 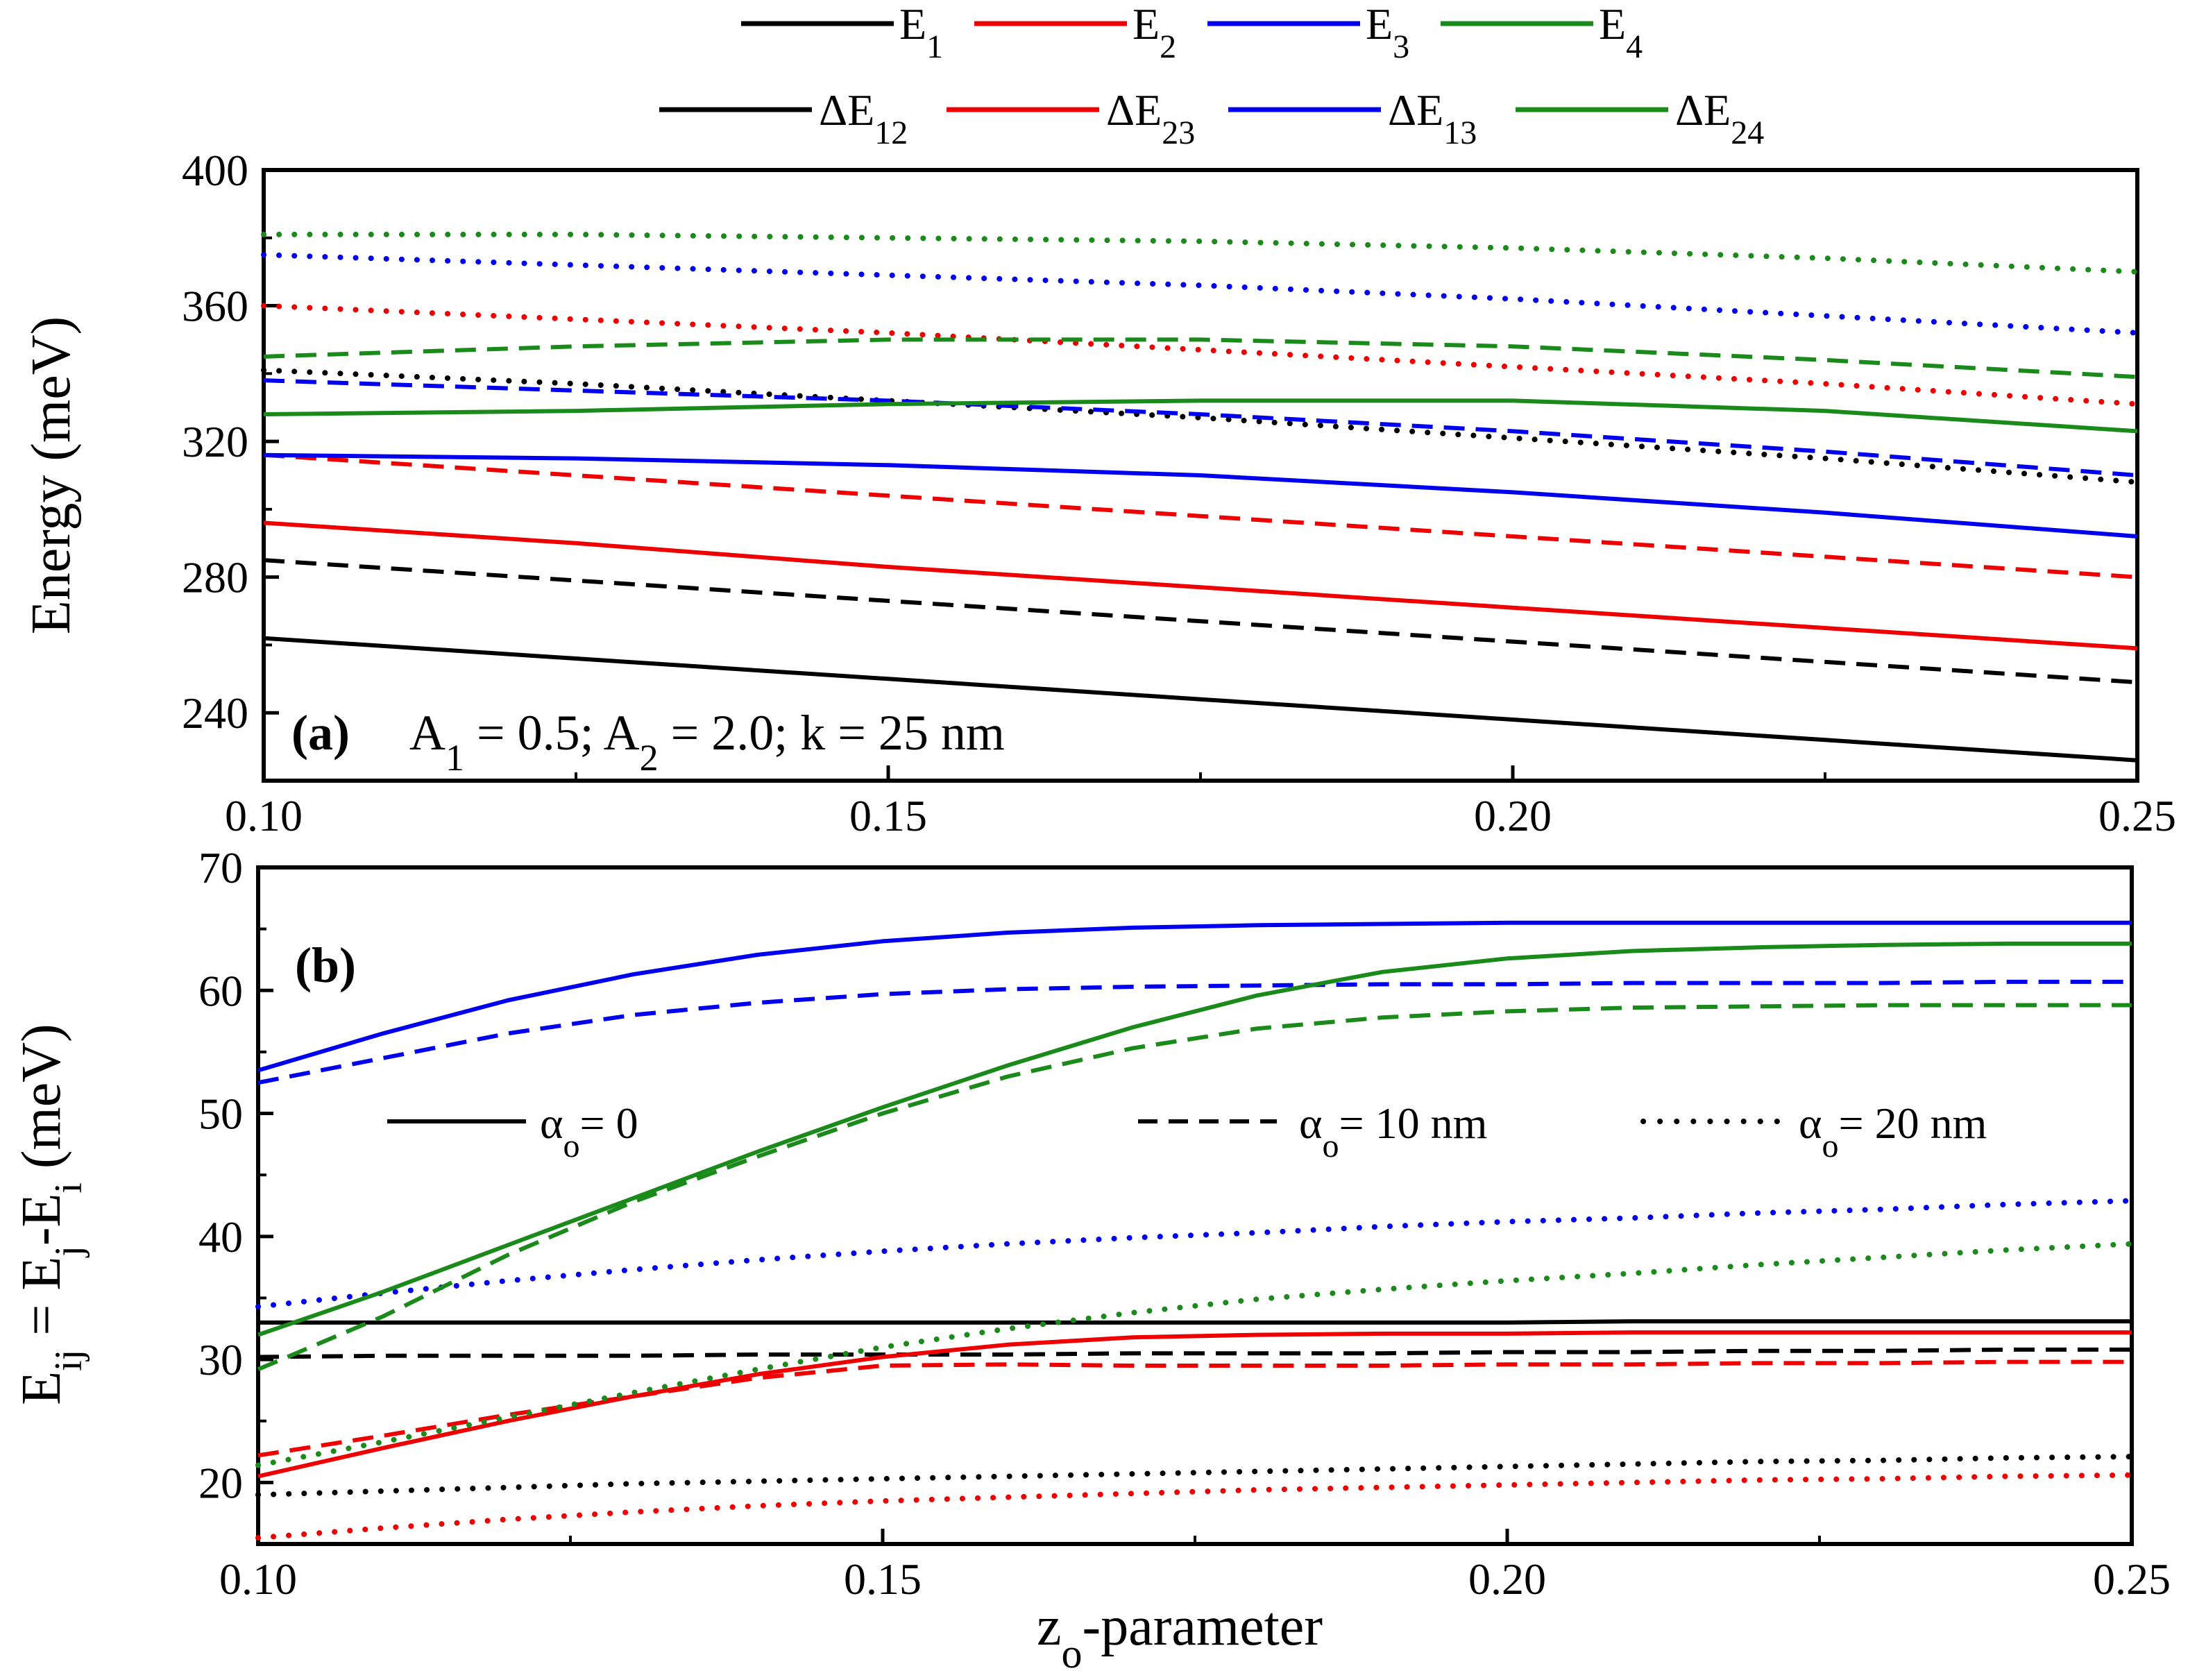 I want to click on panel-a-parameters: A1 = 0.5; A2 = 2.0; k = 25 nm, so click(x=707, y=742).